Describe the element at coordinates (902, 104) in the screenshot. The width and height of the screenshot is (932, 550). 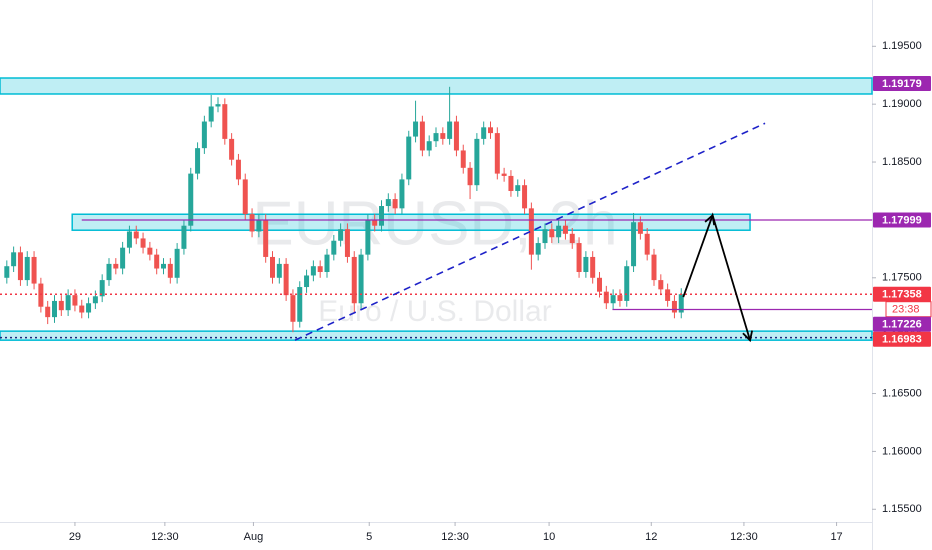
I see `y-tick-label: 1.19000` at that location.